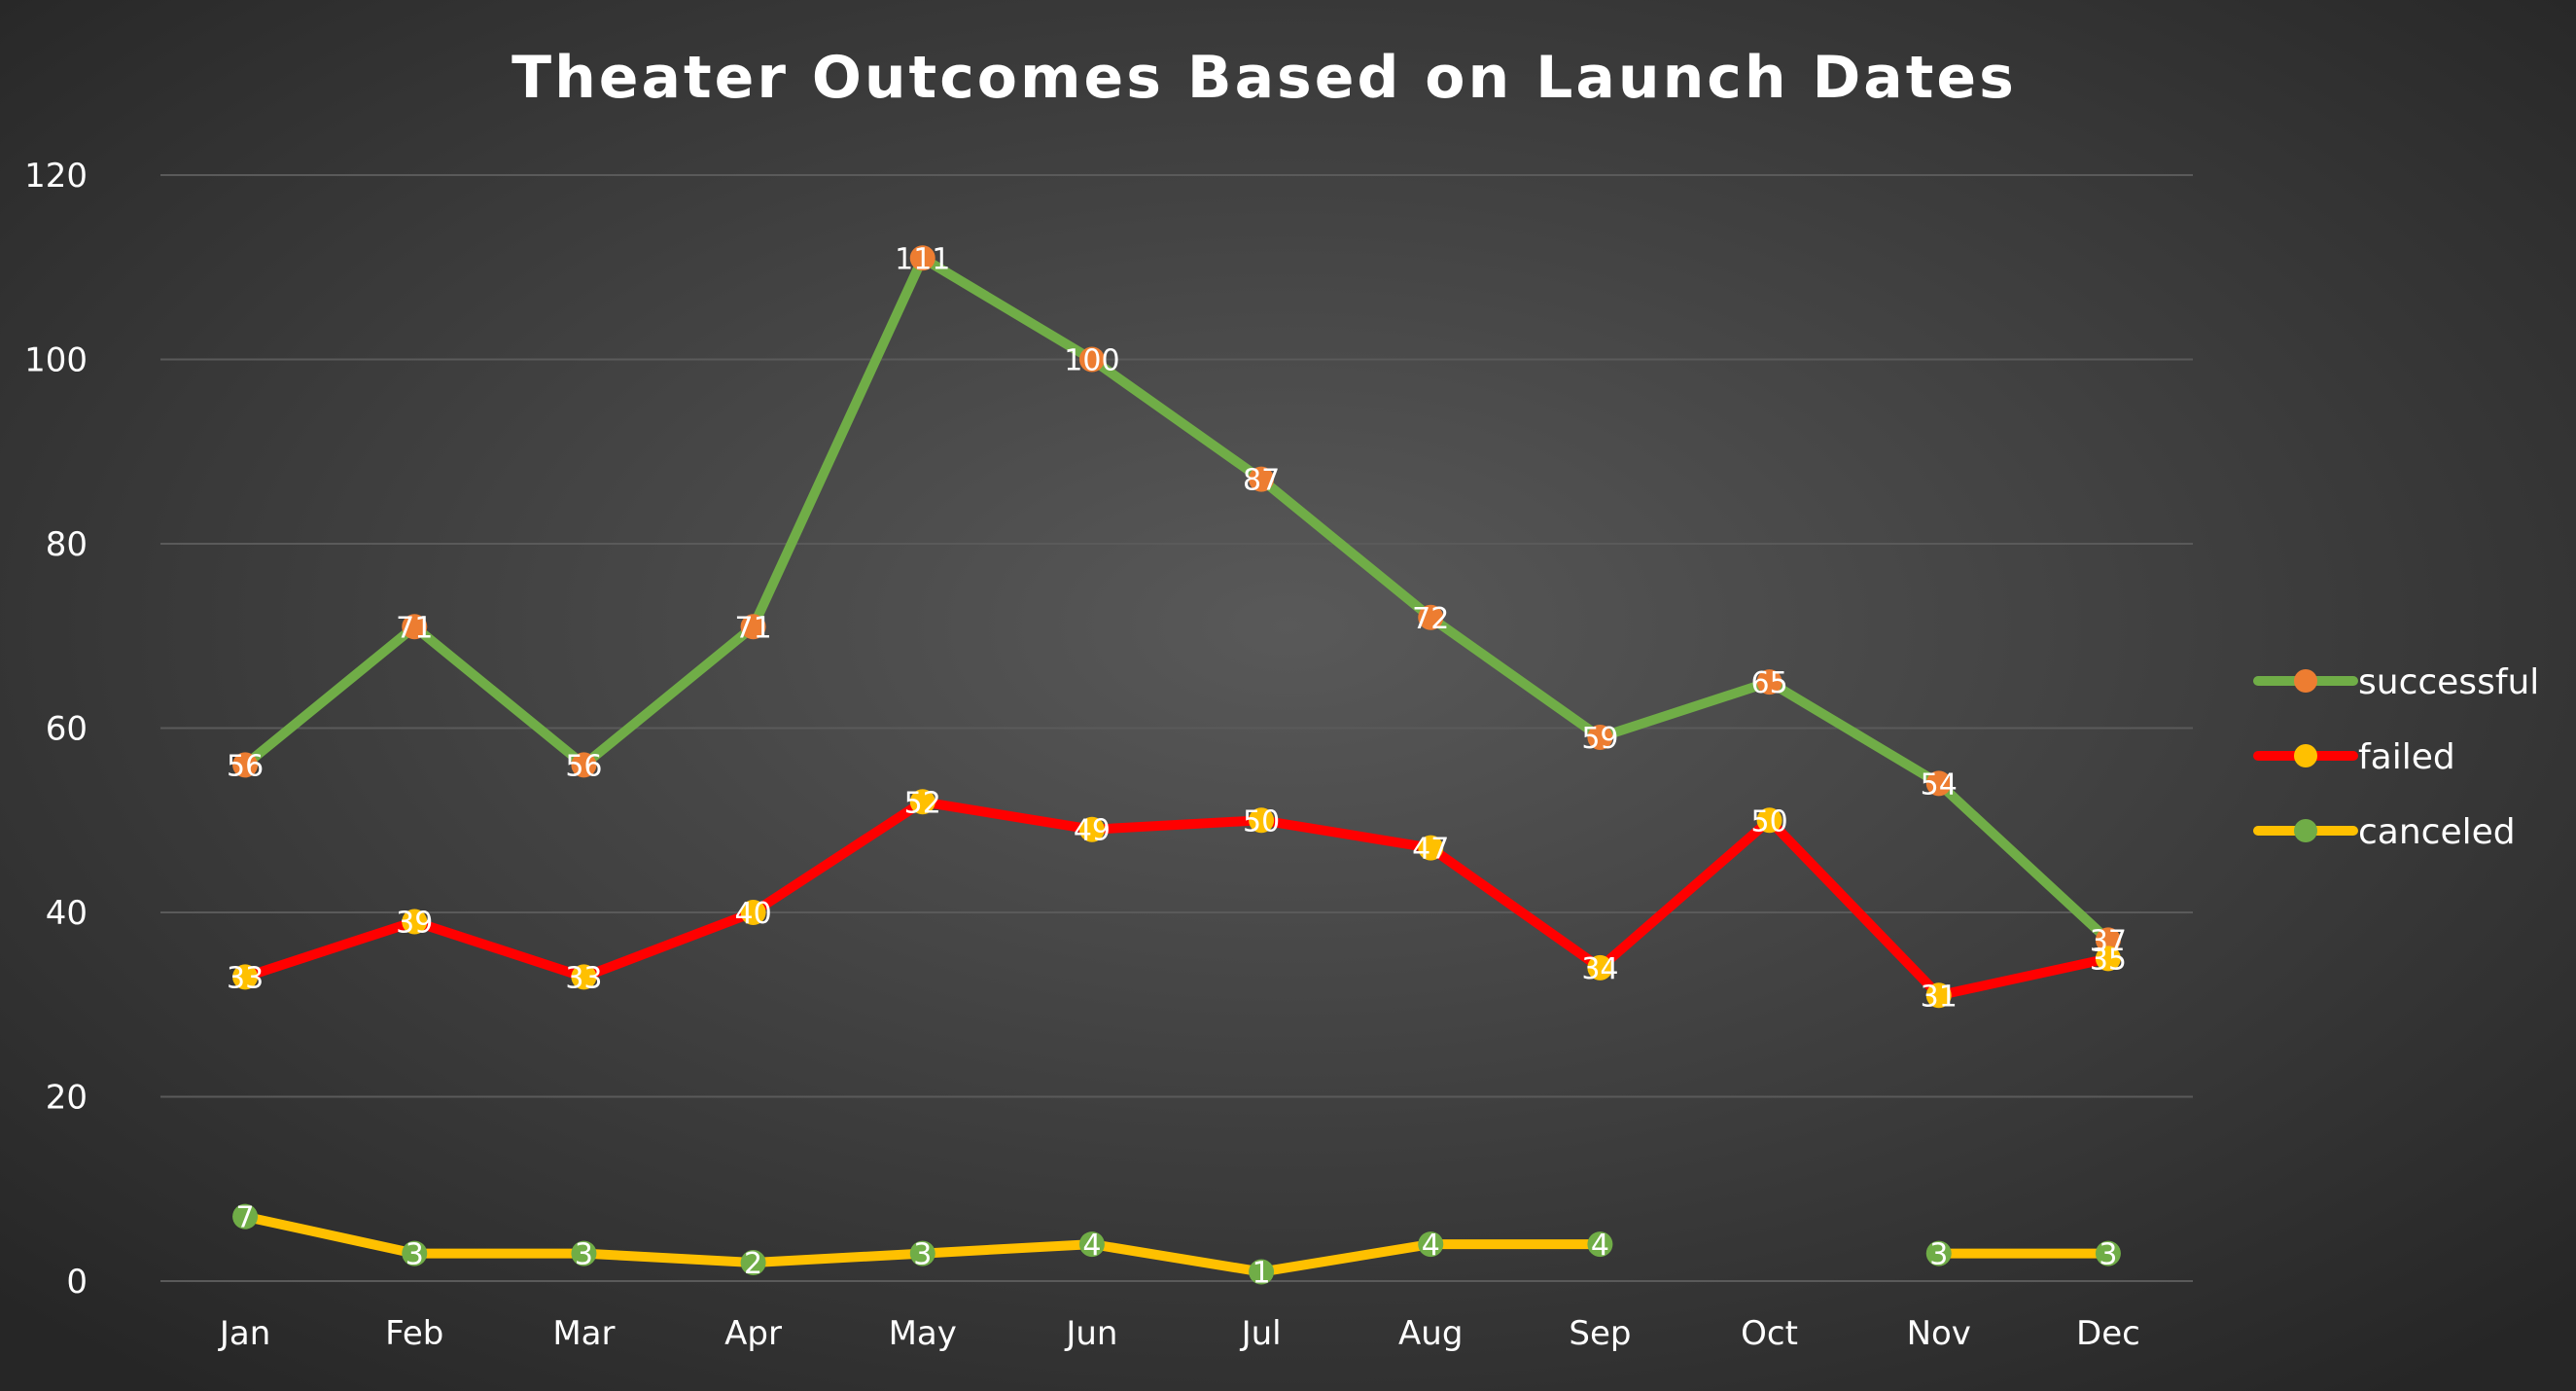 The width and height of the screenshot is (2576, 1391). What do you see at coordinates (1939, 1333) in the screenshot?
I see `x-tick-label: Nov` at bounding box center [1939, 1333].